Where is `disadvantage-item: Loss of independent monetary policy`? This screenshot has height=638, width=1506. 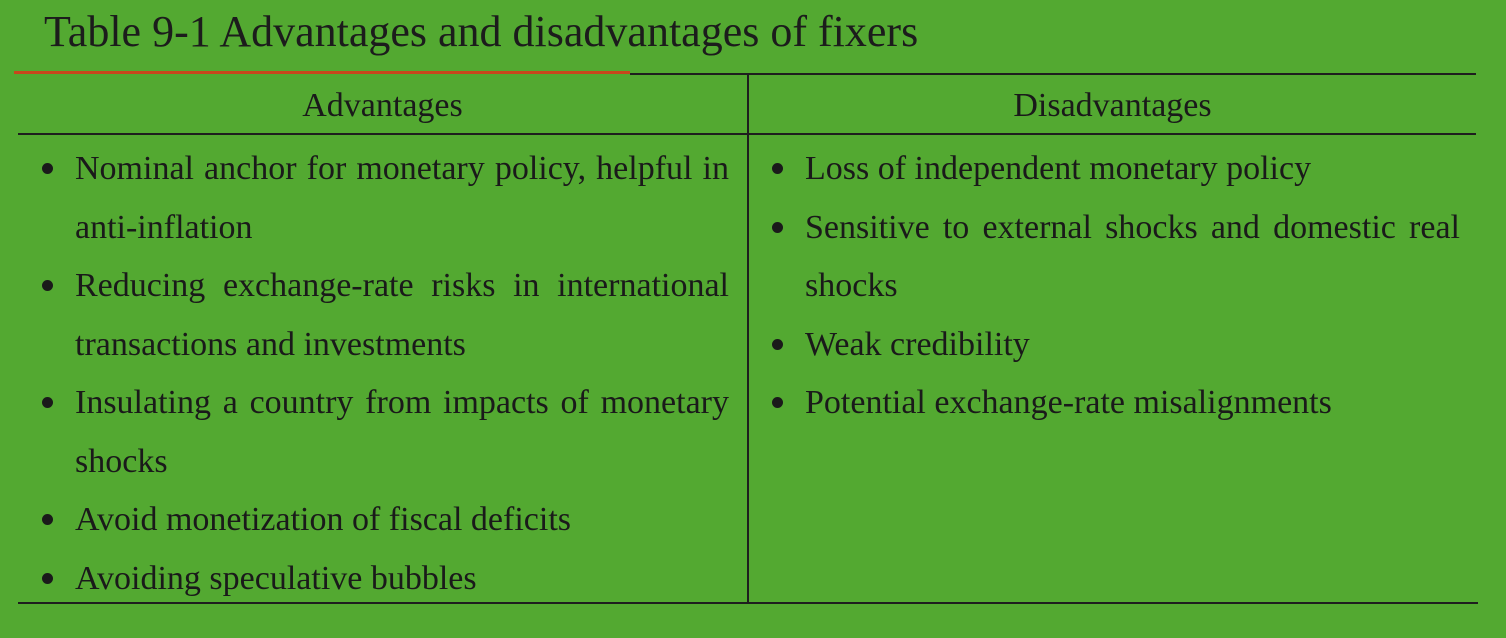
disadvantage-item: Loss of independent monetary policy is located at coordinates (1116, 169).